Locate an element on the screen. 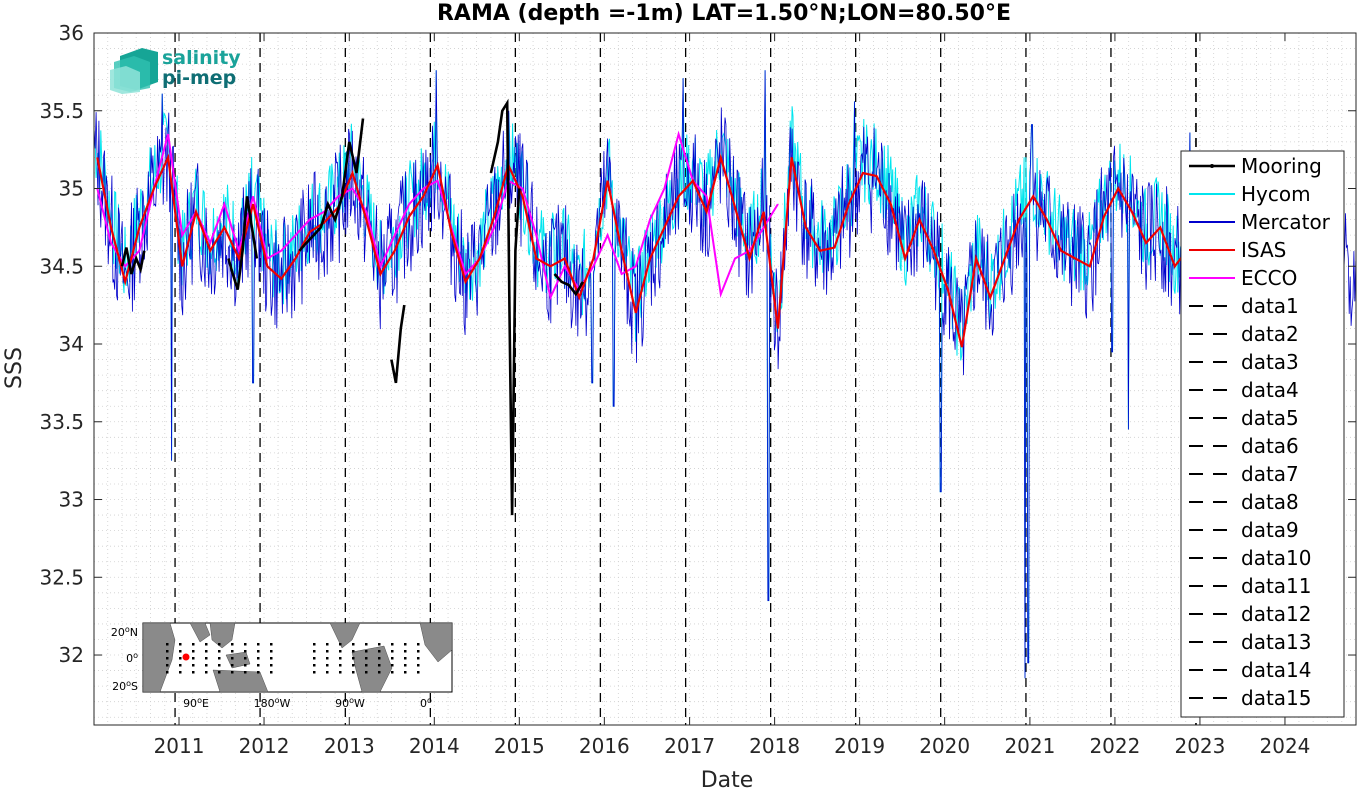  salinity-pi-mep-logo: salinity pi-mep is located at coordinates (175, 70).